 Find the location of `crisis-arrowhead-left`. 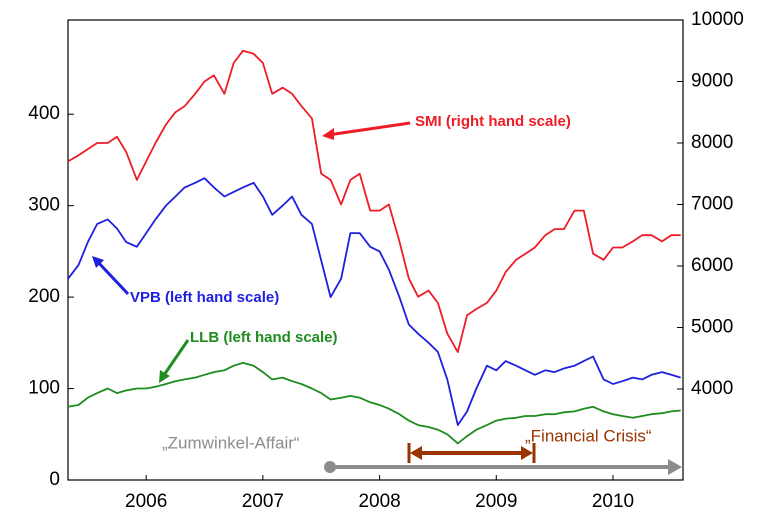

crisis-arrowhead-left is located at coordinates (416, 453).